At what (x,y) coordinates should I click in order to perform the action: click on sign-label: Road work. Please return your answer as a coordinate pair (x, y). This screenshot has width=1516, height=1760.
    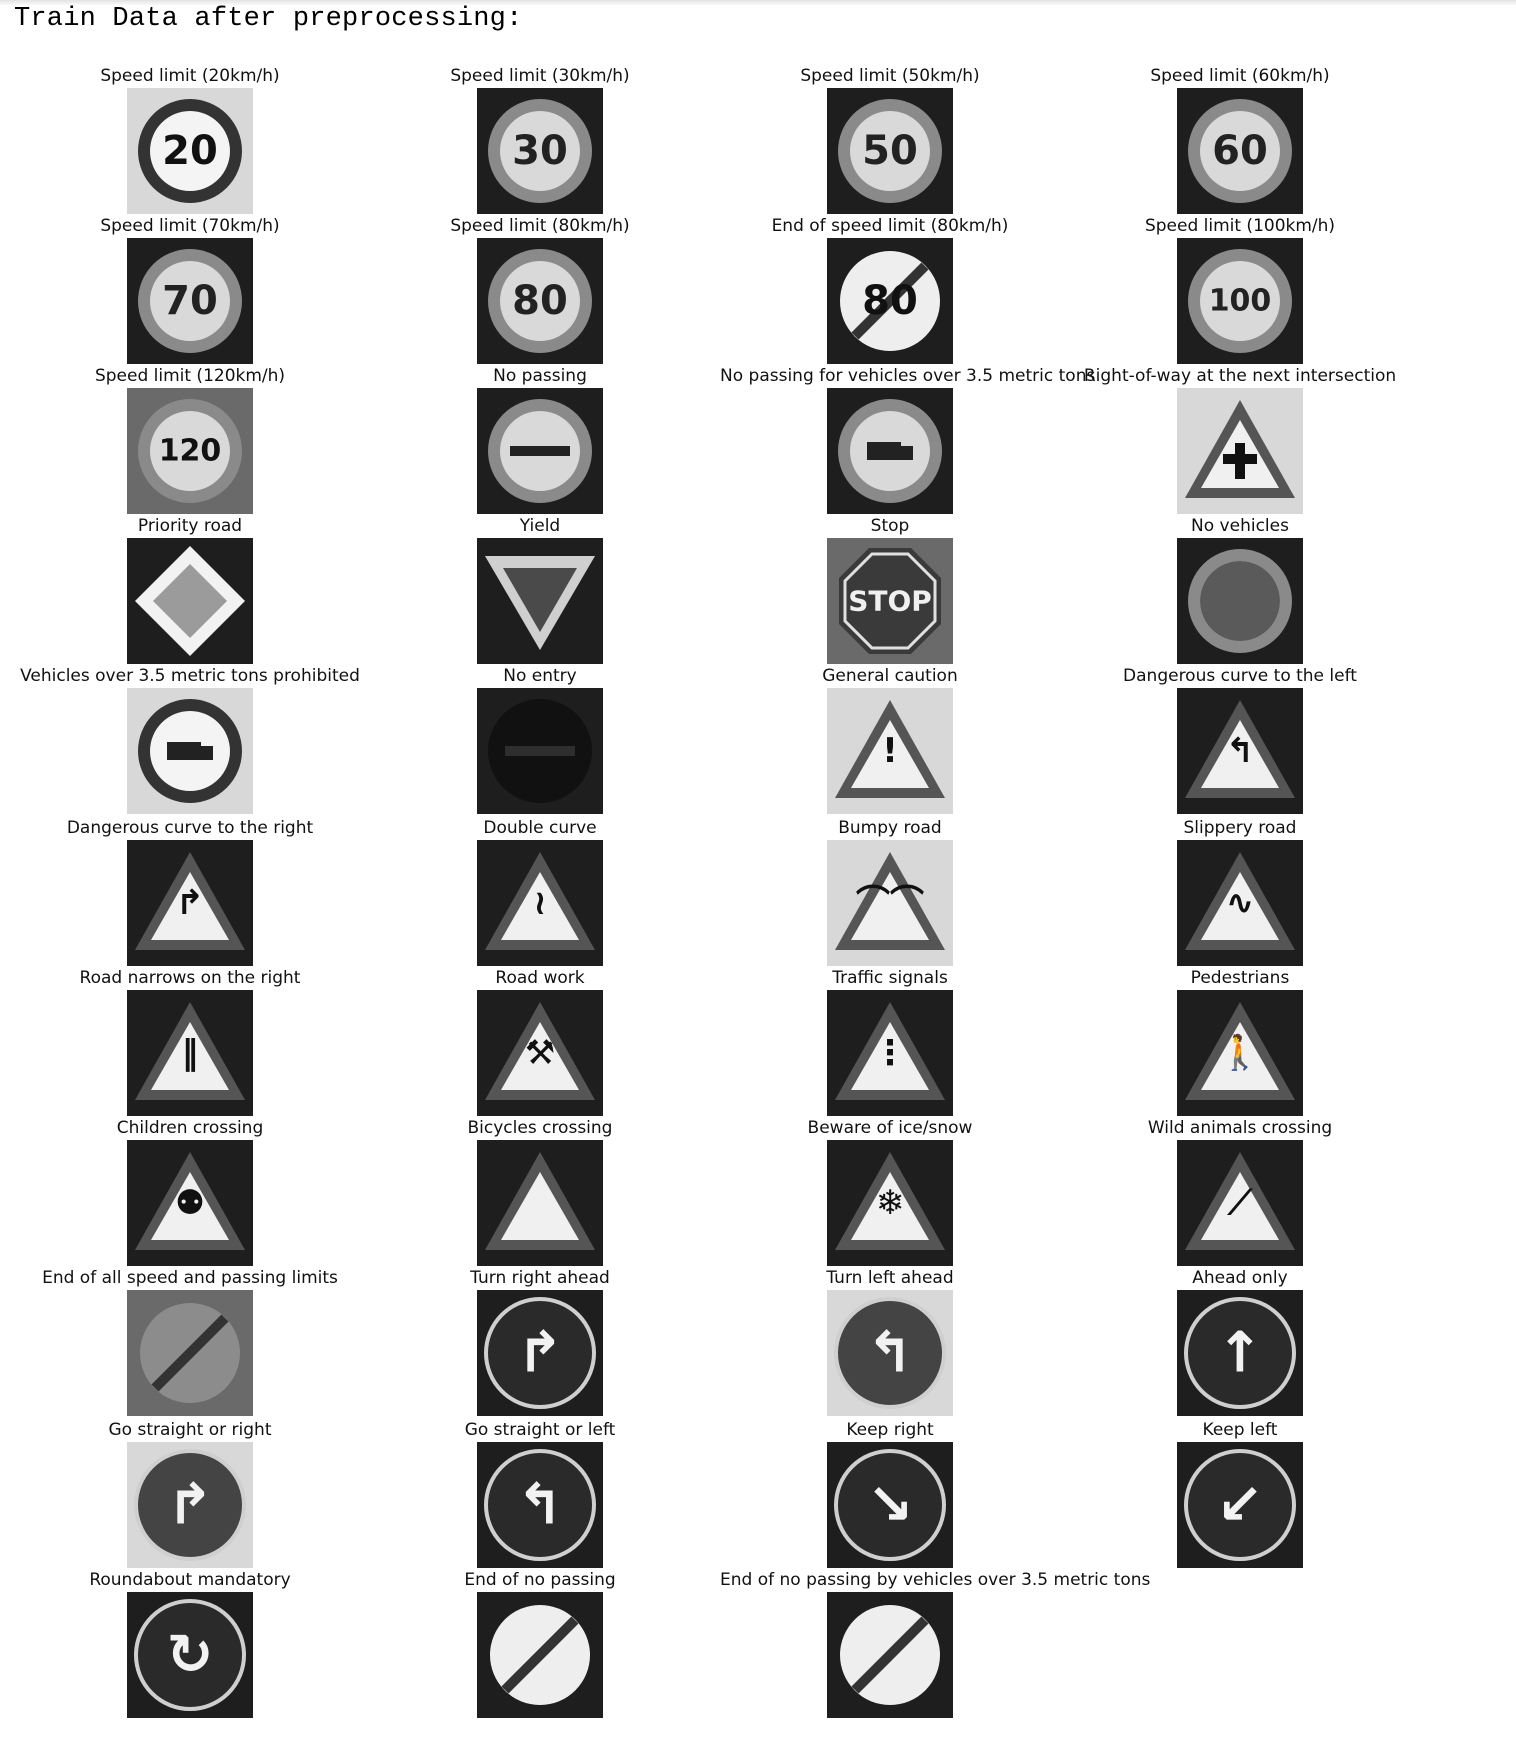
    Looking at the image, I should click on (540, 978).